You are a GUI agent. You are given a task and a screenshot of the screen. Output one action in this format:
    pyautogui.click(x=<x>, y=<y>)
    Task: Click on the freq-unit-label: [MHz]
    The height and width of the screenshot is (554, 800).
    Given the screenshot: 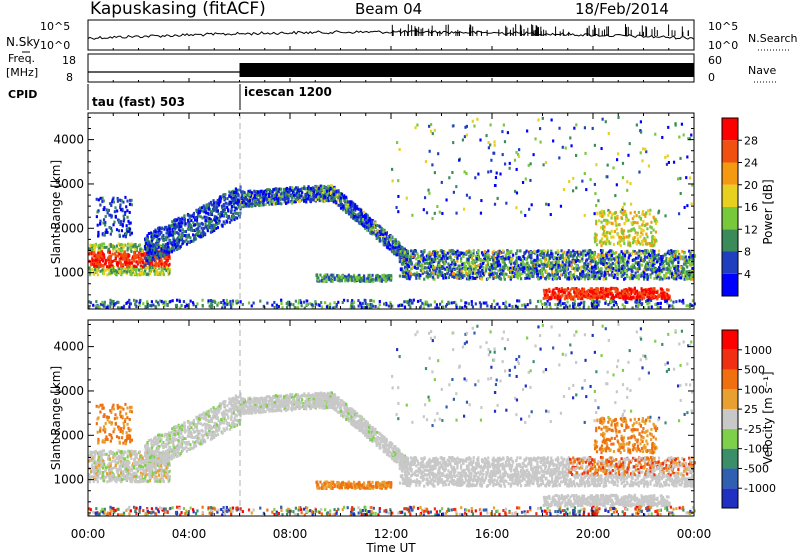 What is the action you would take?
    pyautogui.click(x=22, y=72)
    